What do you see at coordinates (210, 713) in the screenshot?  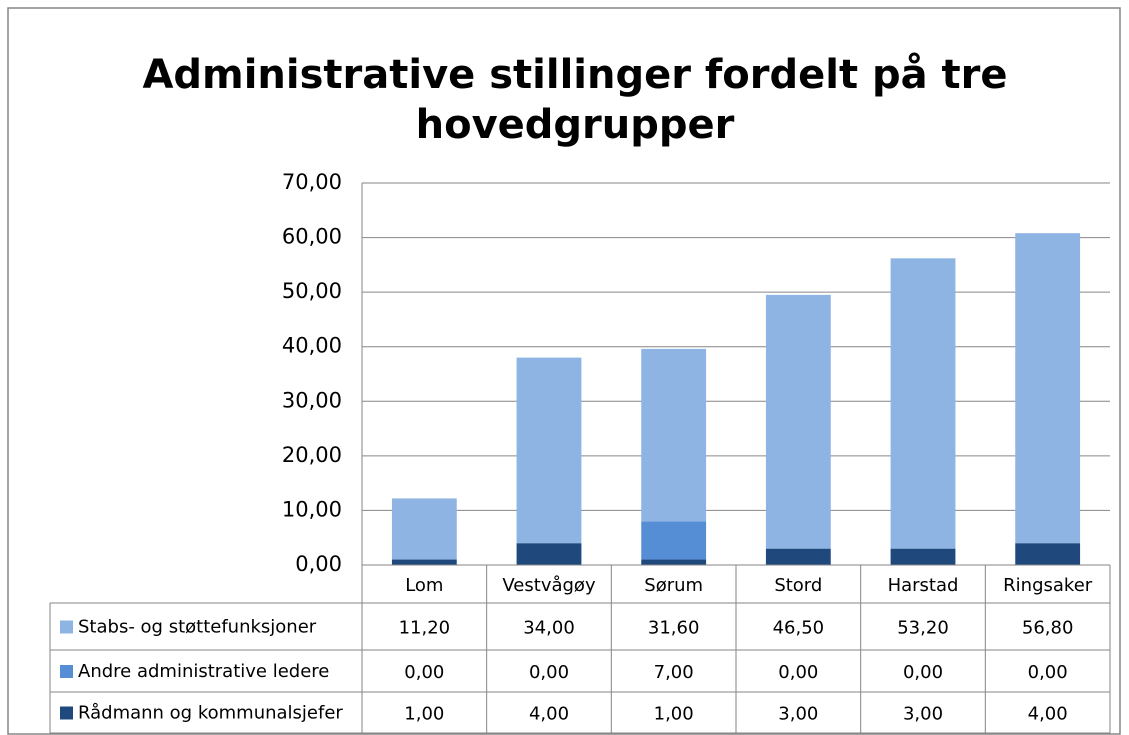 I see `legend-label: Rådmann og kommunalsjefer` at bounding box center [210, 713].